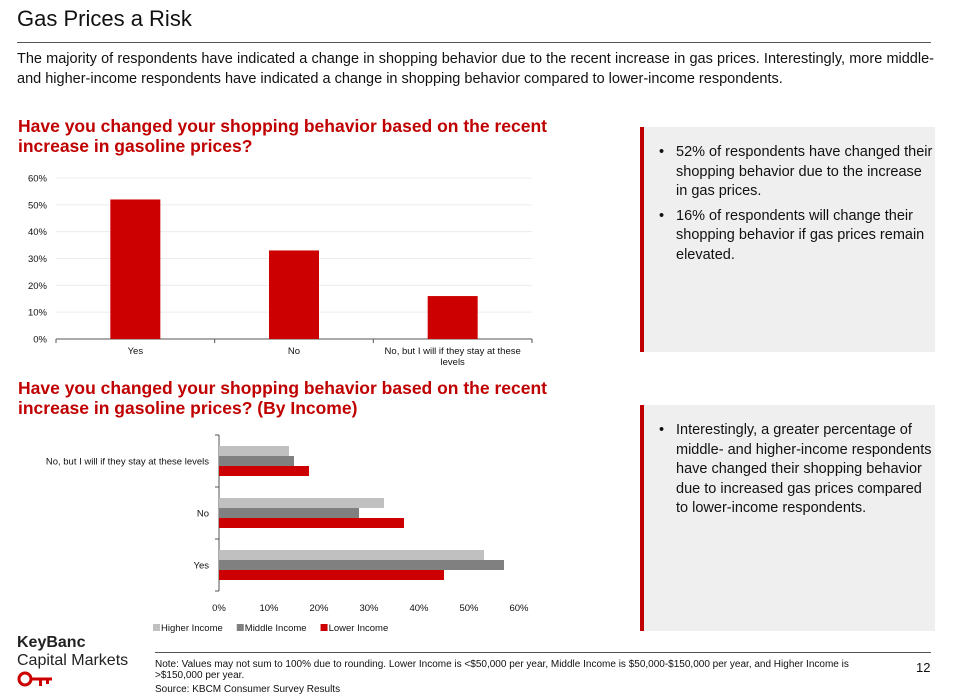 The height and width of the screenshot is (695, 959). What do you see at coordinates (469, 608) in the screenshot?
I see `x-tick-label: 50%` at bounding box center [469, 608].